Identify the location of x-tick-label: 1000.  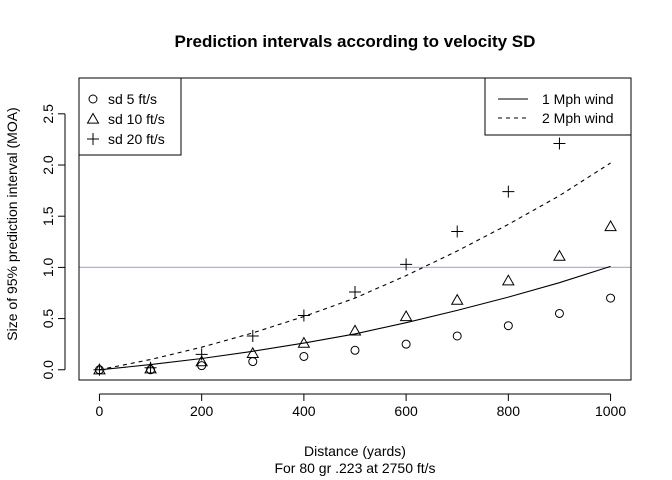
(610, 411).